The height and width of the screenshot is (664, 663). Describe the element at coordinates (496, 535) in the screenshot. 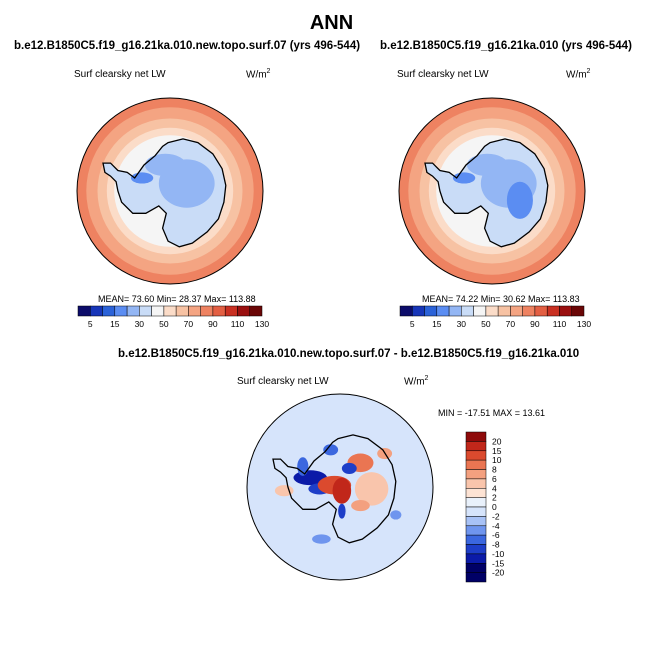

I see `colorbar-tick-label: -6` at that location.